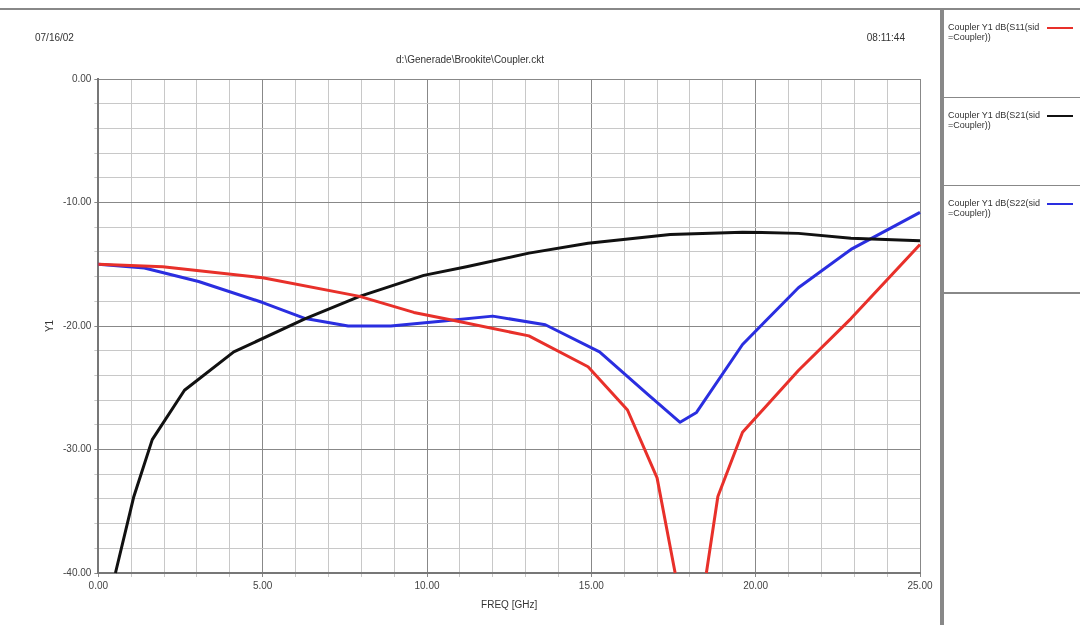  What do you see at coordinates (49, 326) in the screenshot?
I see `y-axis-title: Y1` at bounding box center [49, 326].